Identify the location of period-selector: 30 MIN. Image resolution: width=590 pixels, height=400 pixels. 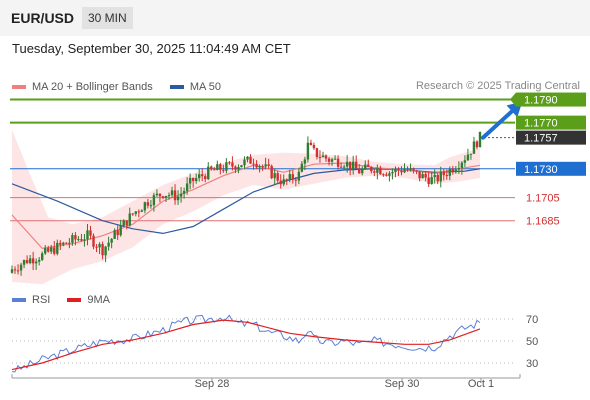
(107, 18).